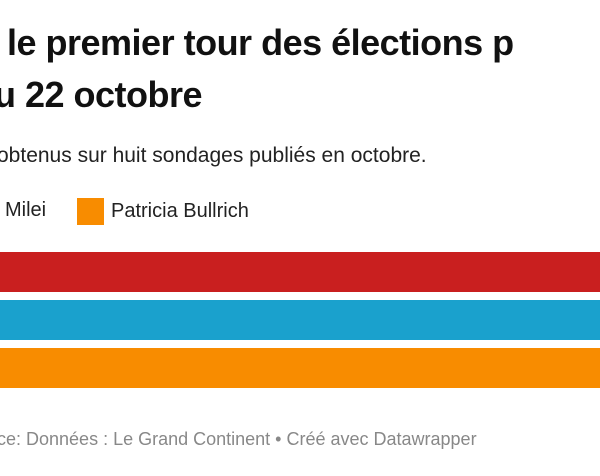  I want to click on legend-label: Milei, so click(26, 210).